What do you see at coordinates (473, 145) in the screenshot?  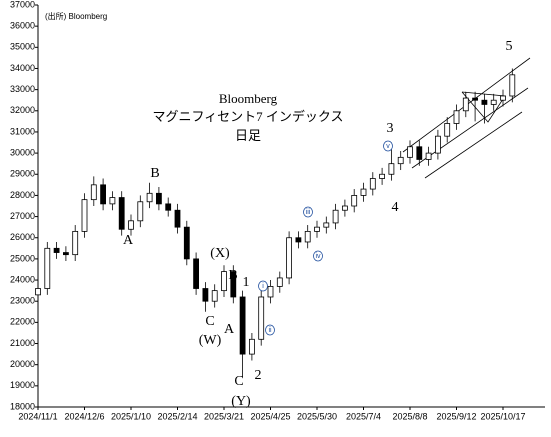 I see `channel-line` at bounding box center [473, 145].